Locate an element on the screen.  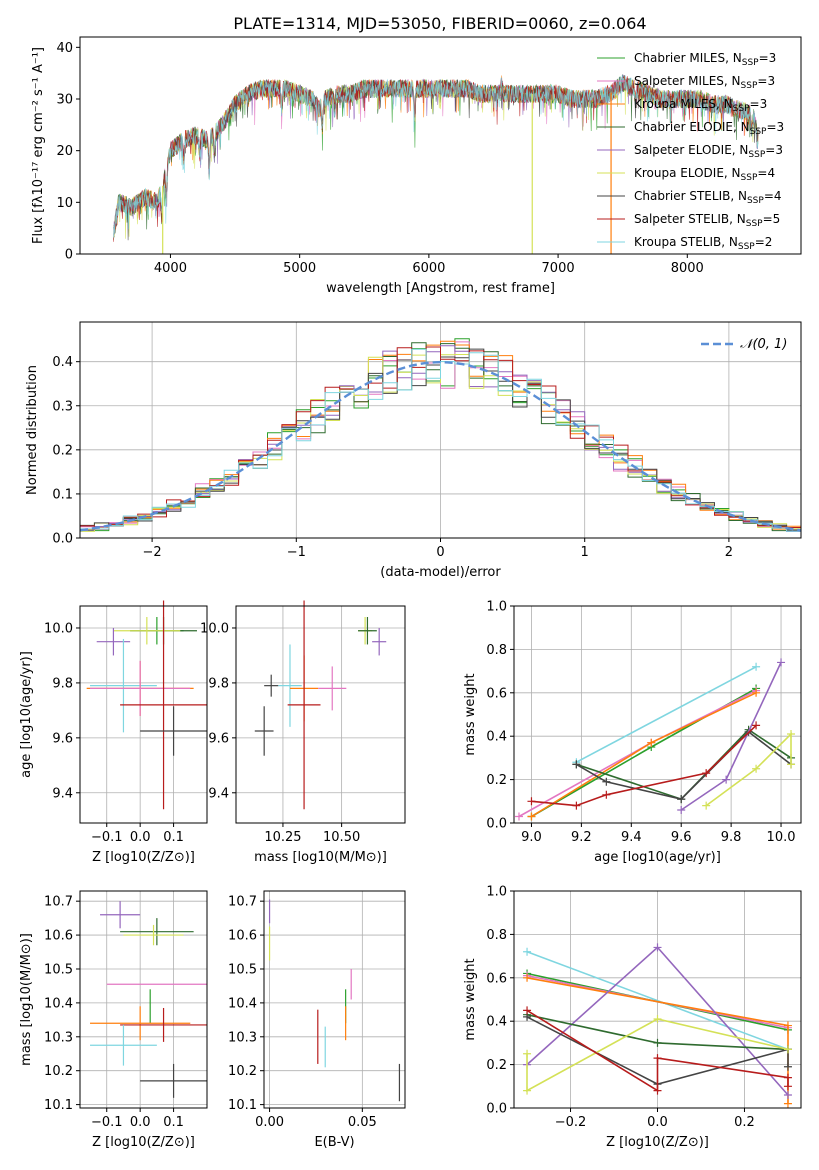
x-tick-label: −0.1 is located at coordinates (107, 1122).